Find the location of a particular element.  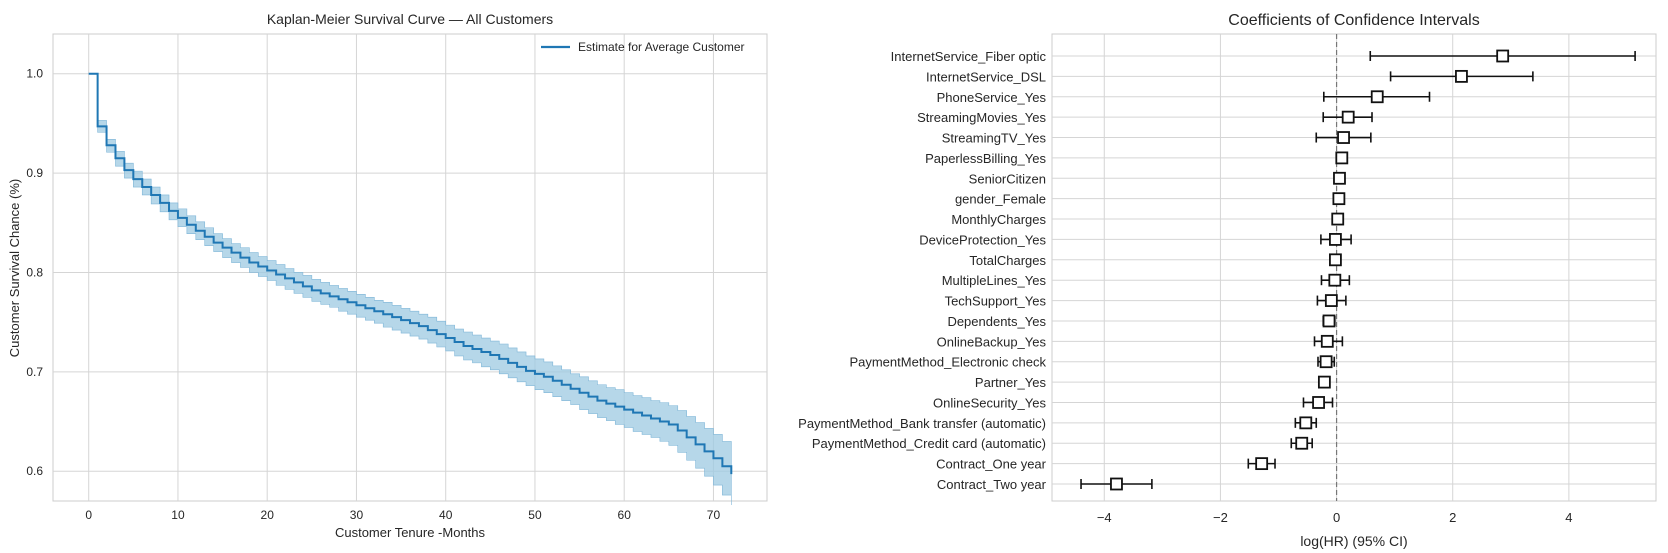

coef-category-label: Partner_Yes is located at coordinates (1011, 382).